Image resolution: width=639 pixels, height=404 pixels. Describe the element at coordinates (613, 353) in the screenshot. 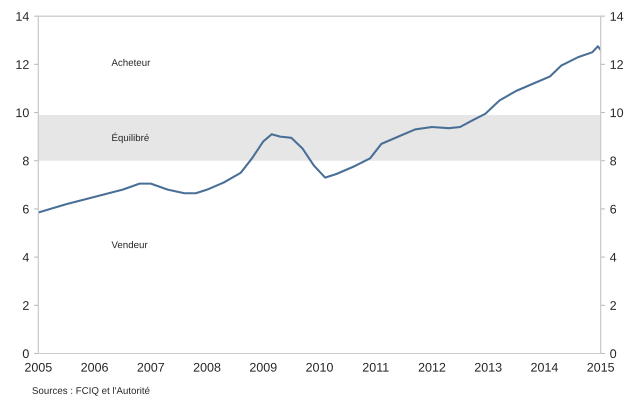

I see `y2-tick-label: 0` at that location.